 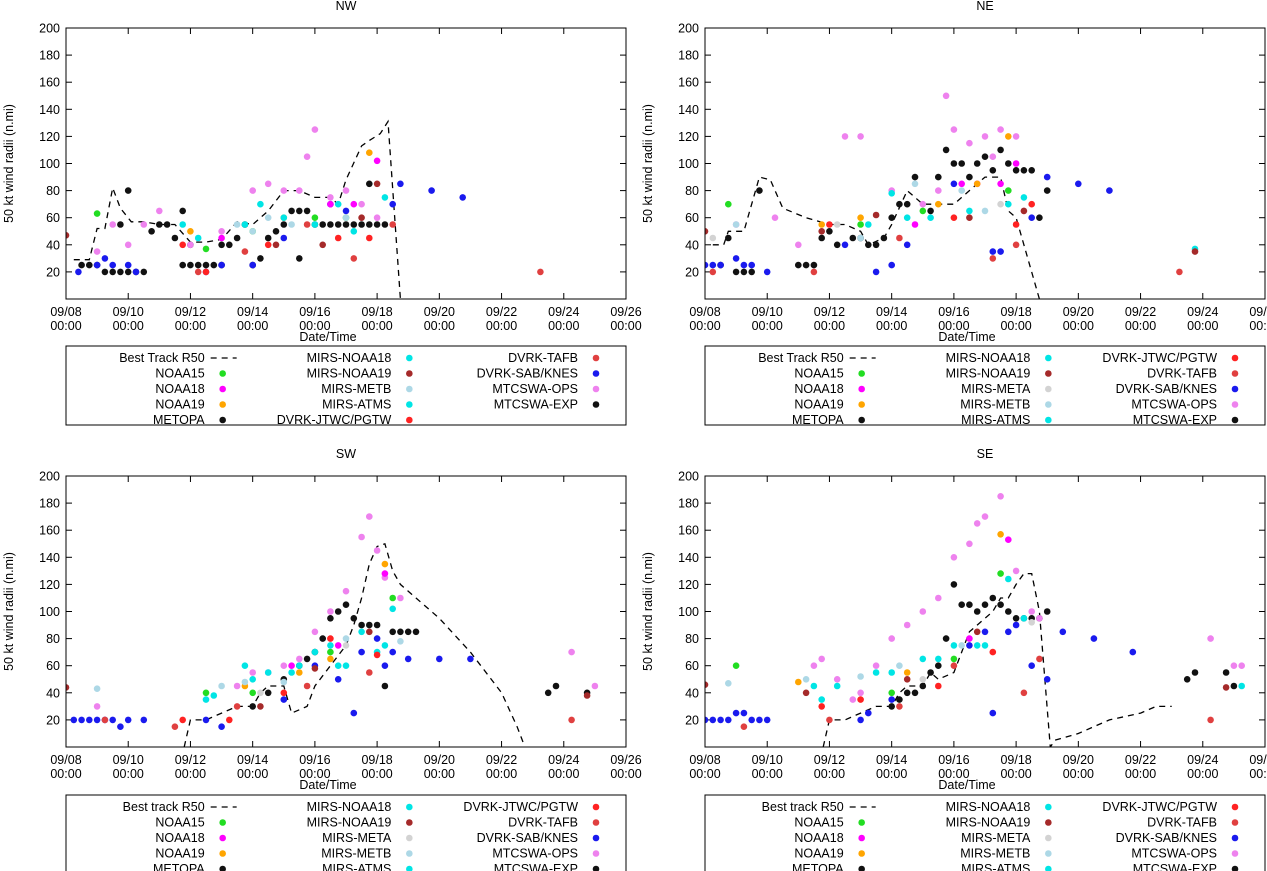 What do you see at coordinates (1015, 312) in the screenshot?
I see `x-tick-label-date: 09/18` at bounding box center [1015, 312].